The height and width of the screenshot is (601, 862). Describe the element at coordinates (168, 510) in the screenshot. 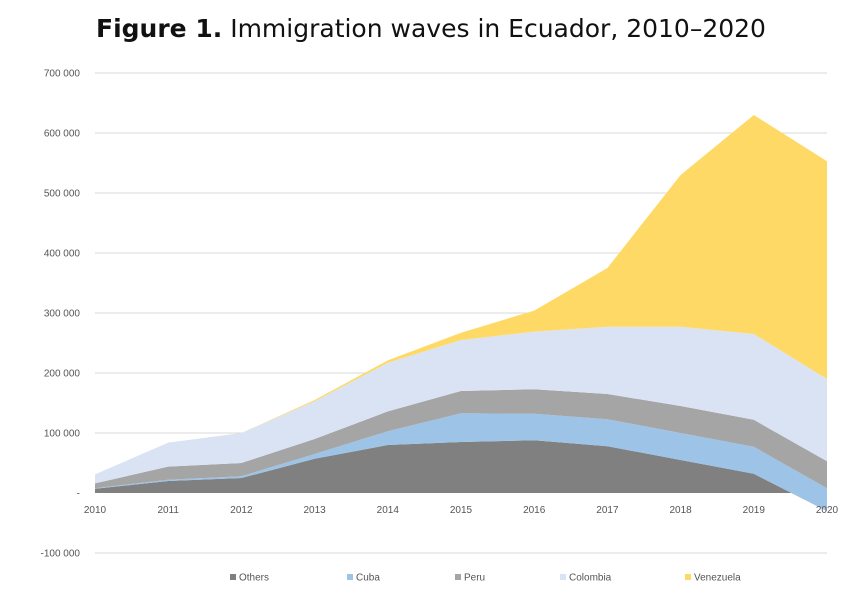

I see `x-tick-label: 2011` at that location.